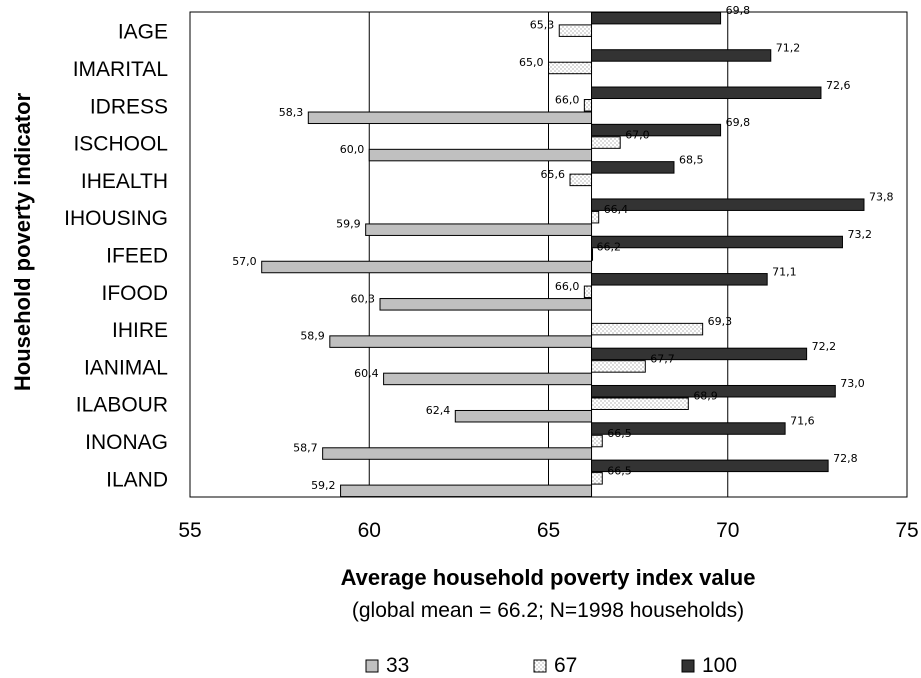 This screenshot has width=921, height=678. What do you see at coordinates (140, 330) in the screenshot?
I see `category-label: IHIRE` at bounding box center [140, 330].